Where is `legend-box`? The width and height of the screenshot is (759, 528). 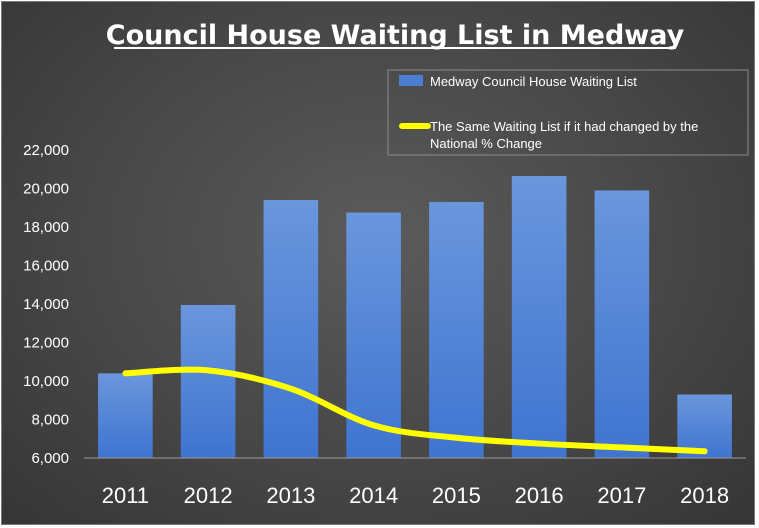 legend-box is located at coordinates (568, 112).